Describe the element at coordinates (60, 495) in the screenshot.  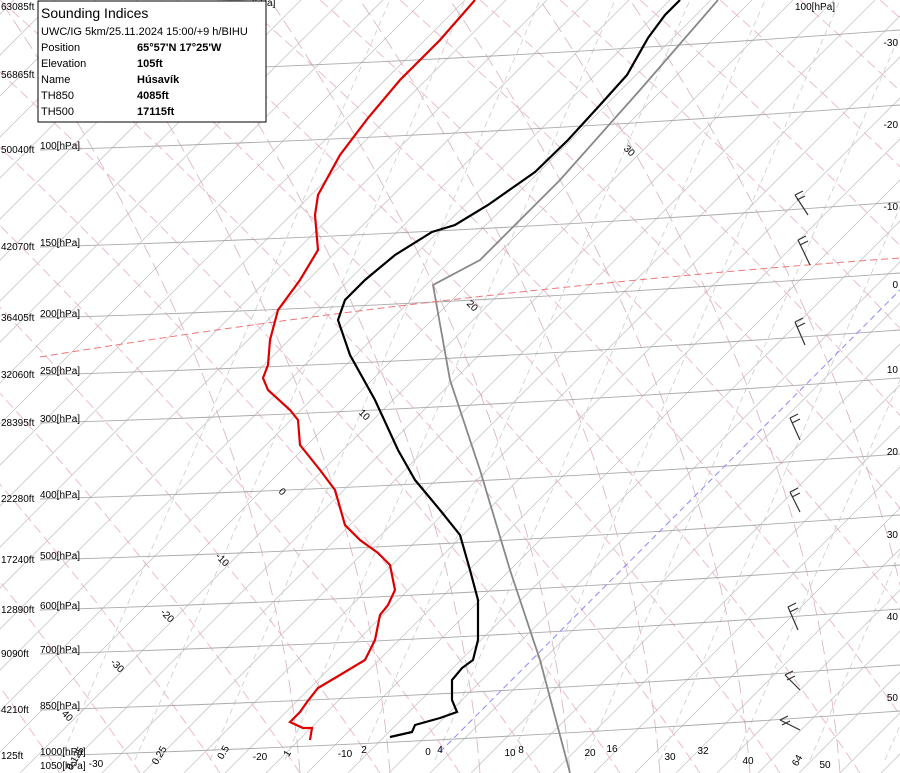
I see `pressure-label: 400[hPa]` at that location.